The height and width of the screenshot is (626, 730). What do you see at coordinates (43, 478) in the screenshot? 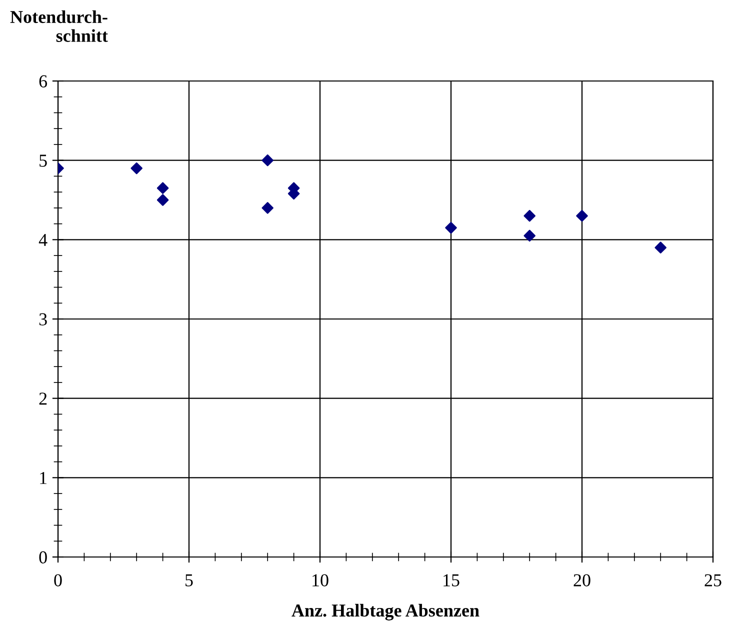
I see `y-tick-label: 1` at bounding box center [43, 478].